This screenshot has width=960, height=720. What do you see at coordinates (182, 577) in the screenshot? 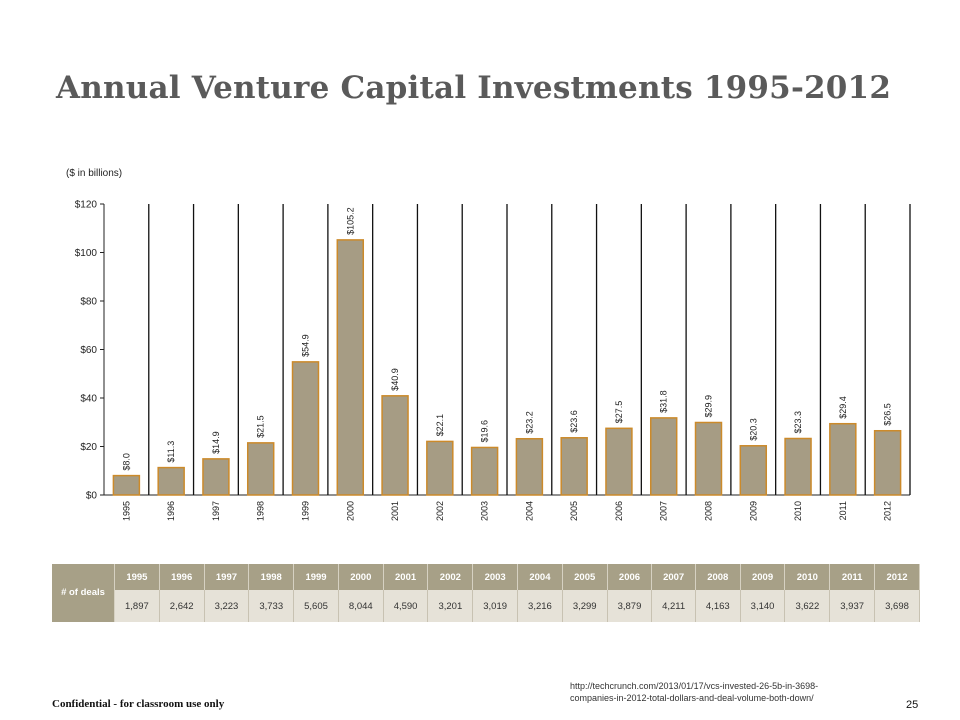
I see `deals-year-1996: 1996` at bounding box center [182, 577].